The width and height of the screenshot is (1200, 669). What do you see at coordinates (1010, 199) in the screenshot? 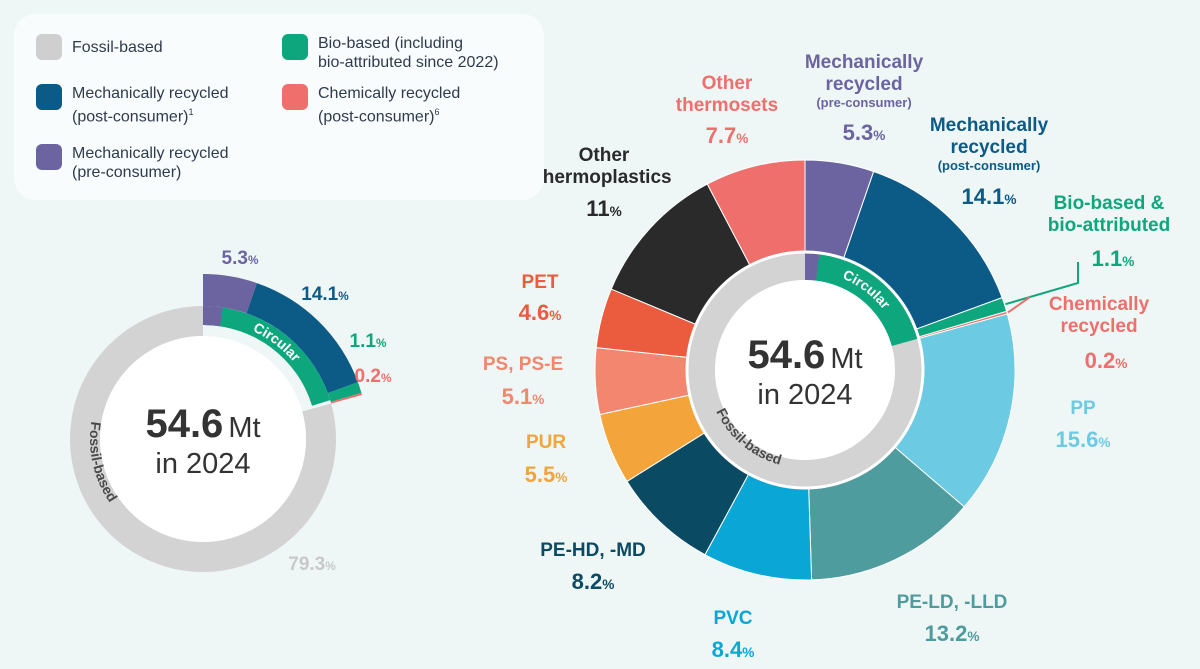
I see `right-value-mech-post-pct: %` at bounding box center [1010, 199].